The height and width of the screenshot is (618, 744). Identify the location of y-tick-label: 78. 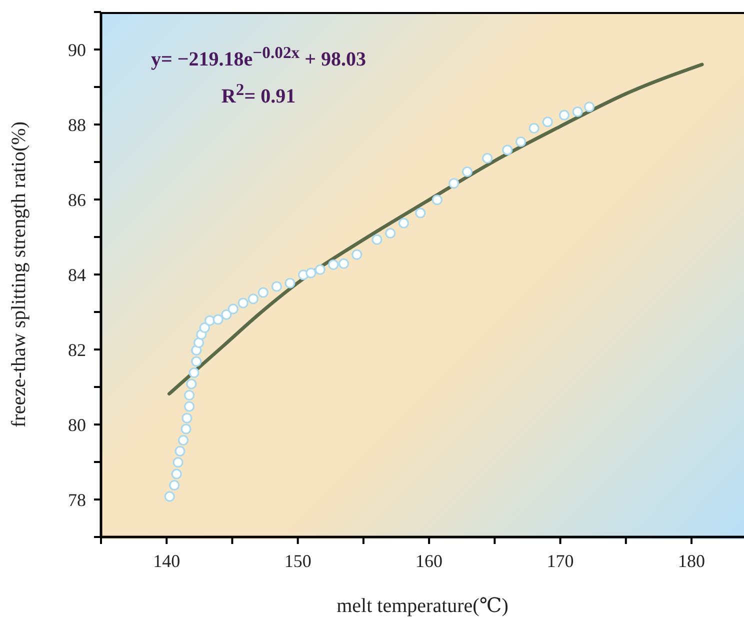
(77, 500).